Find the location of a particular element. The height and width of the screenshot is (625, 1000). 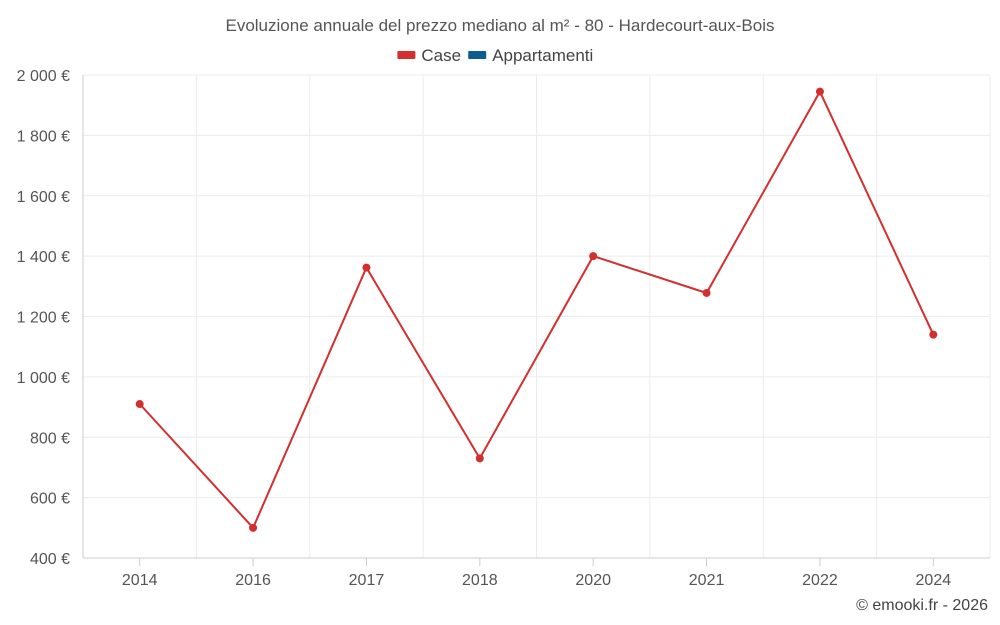

y-tick-label: 1 200 € is located at coordinates (43, 318).